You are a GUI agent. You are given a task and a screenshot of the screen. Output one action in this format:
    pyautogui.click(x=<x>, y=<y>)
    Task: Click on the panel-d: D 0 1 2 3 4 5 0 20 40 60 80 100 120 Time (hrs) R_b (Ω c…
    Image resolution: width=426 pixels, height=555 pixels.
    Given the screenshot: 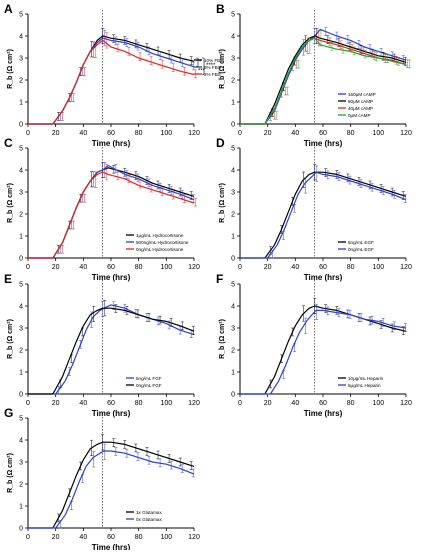 What is the action you would take?
    pyautogui.click(x=314, y=209)
    